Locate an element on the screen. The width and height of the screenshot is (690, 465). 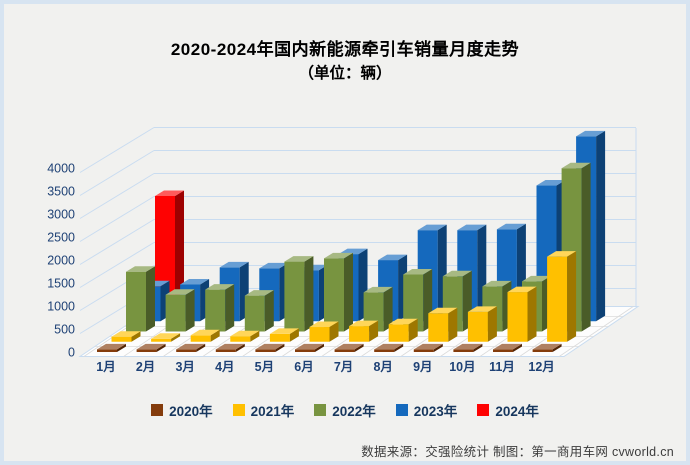
legend-item-2022年: 2022年 is located at coordinates (345, 410).